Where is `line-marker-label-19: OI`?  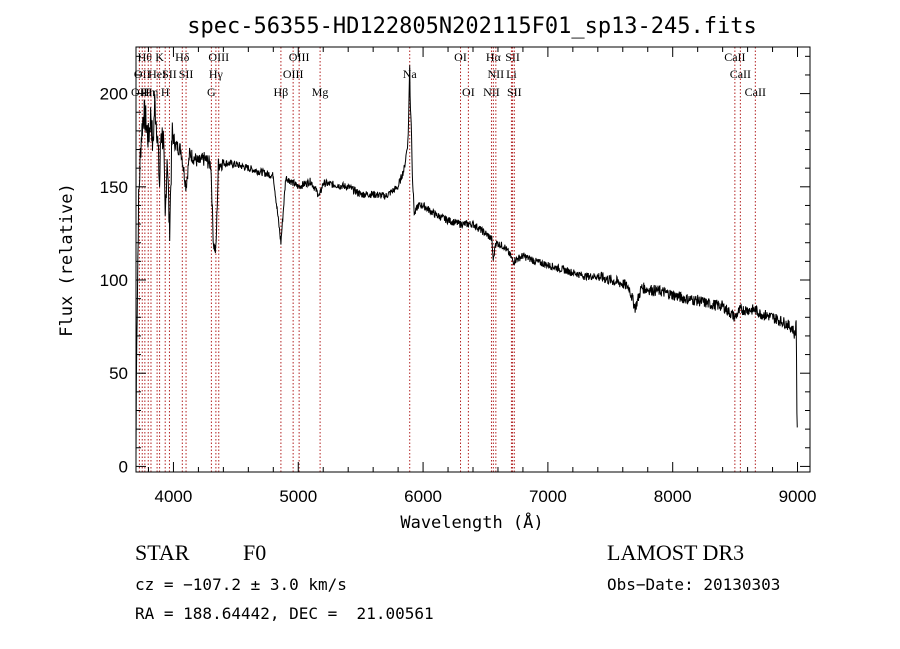 line-marker-label-19: OI is located at coordinates (460, 57).